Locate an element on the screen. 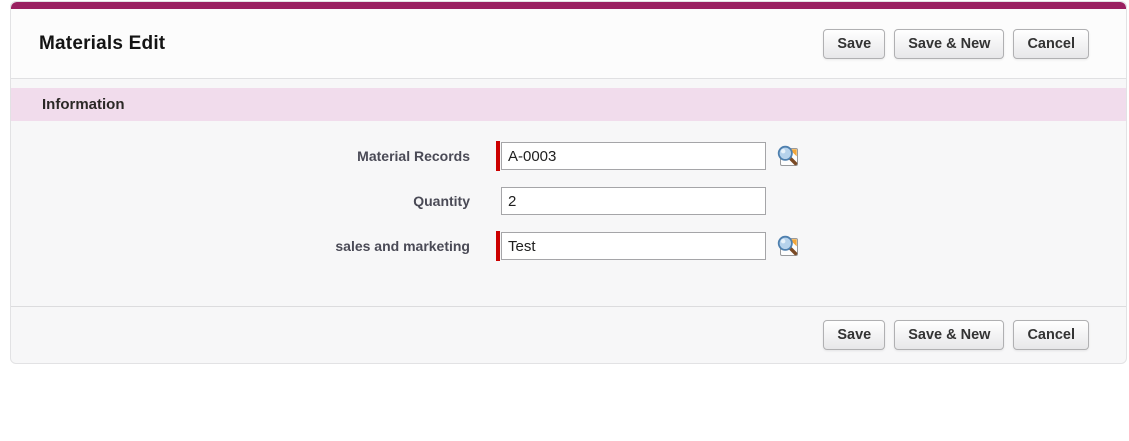 This screenshot has height=441, width=1129. material-records-label: Material Records is located at coordinates (413, 156).